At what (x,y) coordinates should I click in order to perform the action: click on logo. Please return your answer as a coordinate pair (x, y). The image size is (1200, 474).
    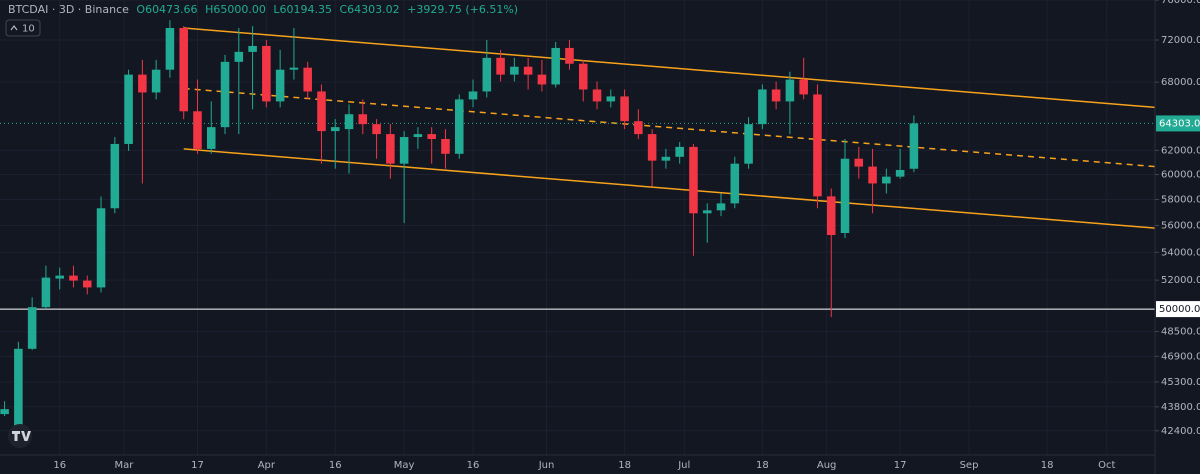
    Looking at the image, I should click on (20, 436).